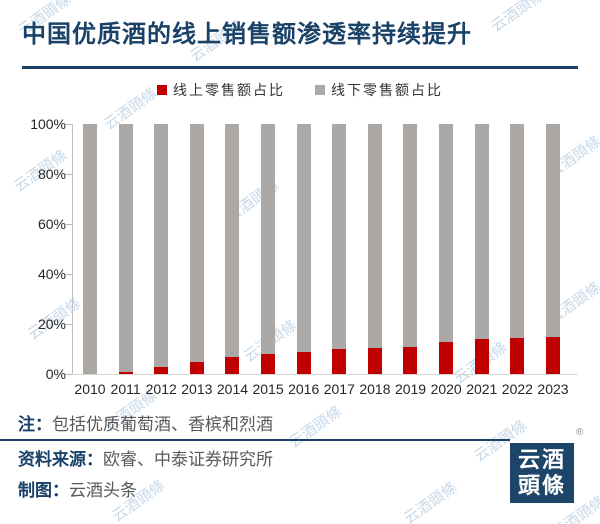 This screenshot has height=524, width=600. Describe the element at coordinates (188, 459) in the screenshot. I see `source-text: 欧睿、中泰证券研究所` at that location.